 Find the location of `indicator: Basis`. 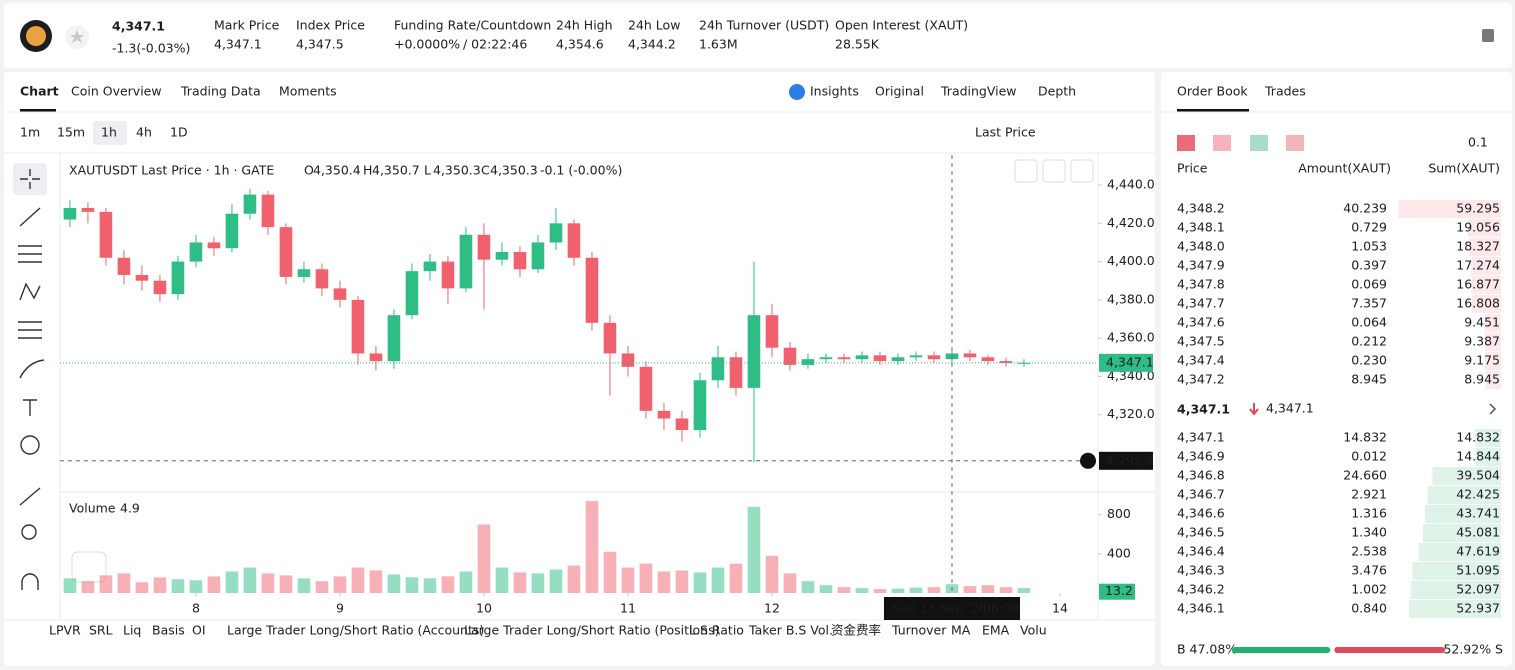

indicator: Basis is located at coordinates (168, 630).